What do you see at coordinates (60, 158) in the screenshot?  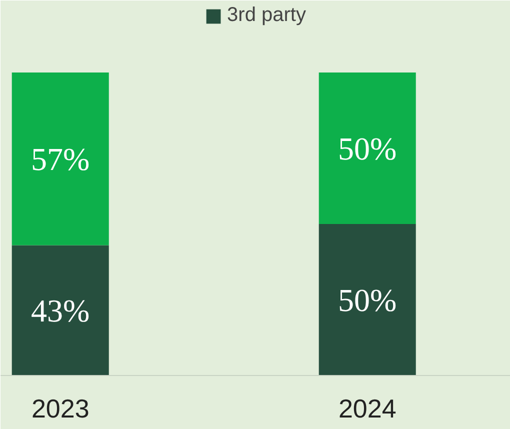 I see `data-label: 57%` at bounding box center [60, 158].